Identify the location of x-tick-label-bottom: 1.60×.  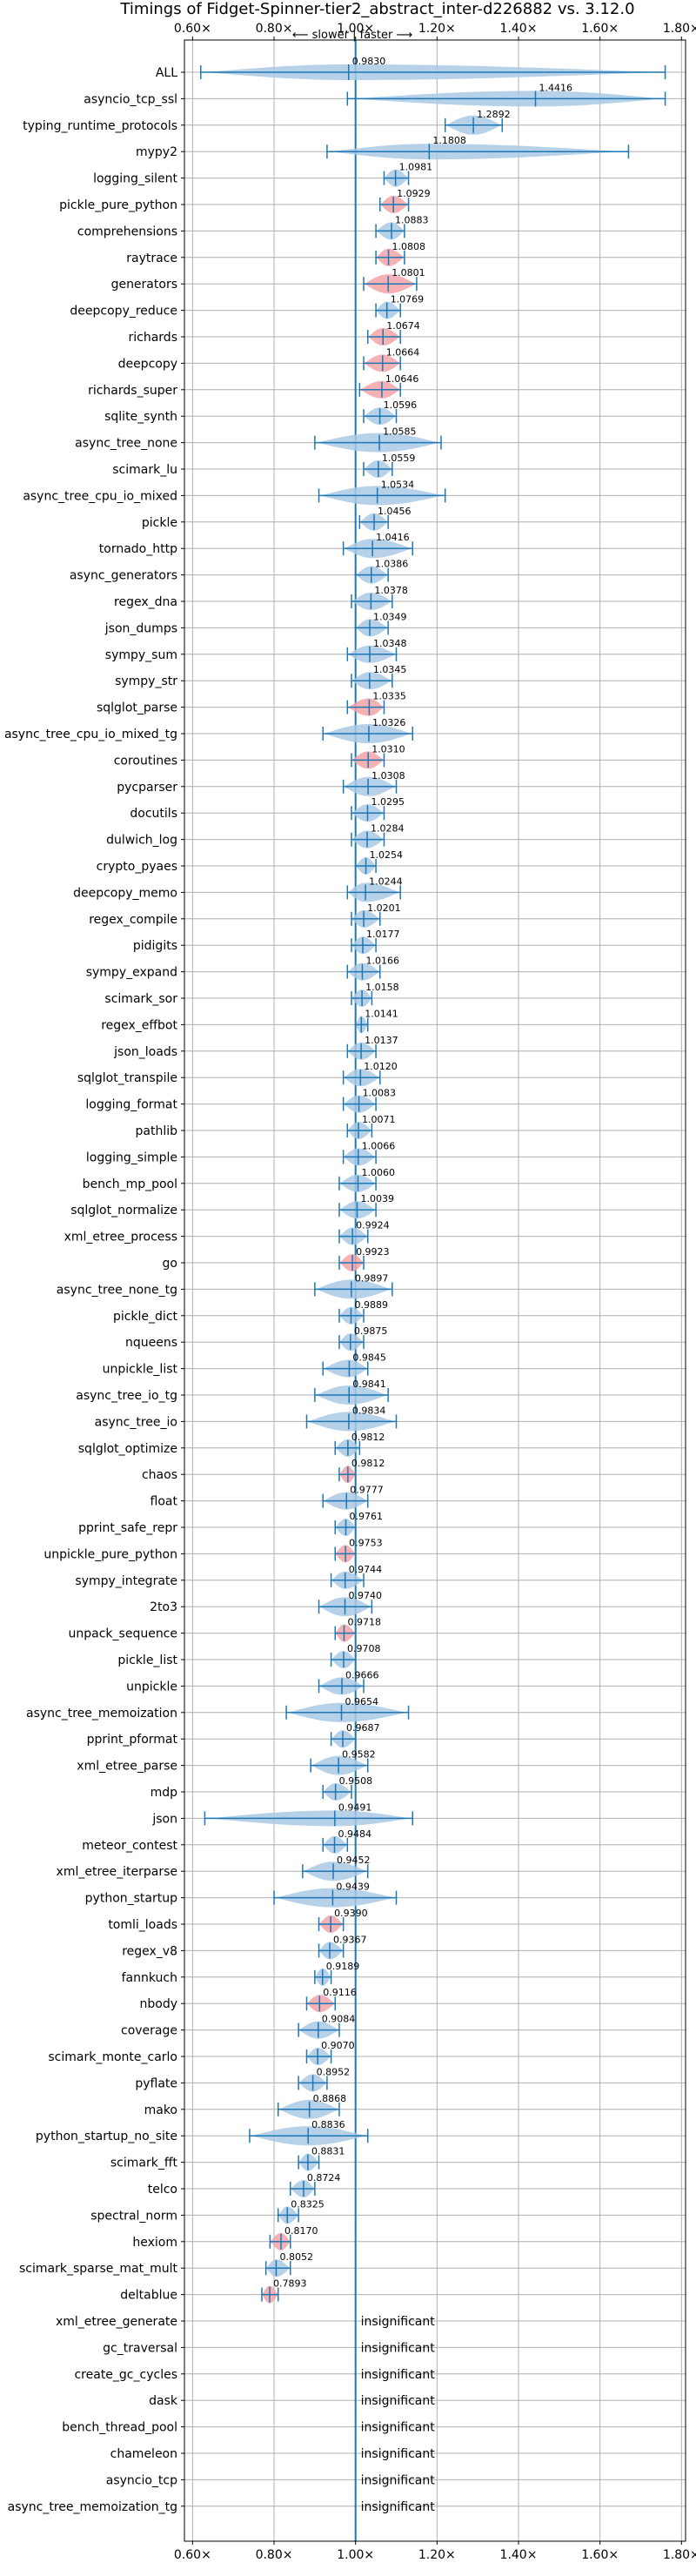
(600, 2555).